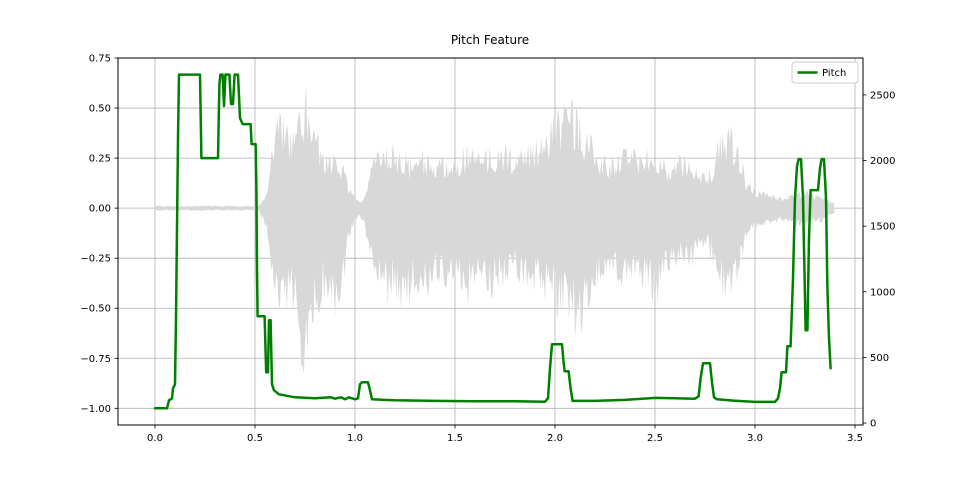 The height and width of the screenshot is (480, 960). I want to click on x-tick-label: 2.0, so click(555, 438).